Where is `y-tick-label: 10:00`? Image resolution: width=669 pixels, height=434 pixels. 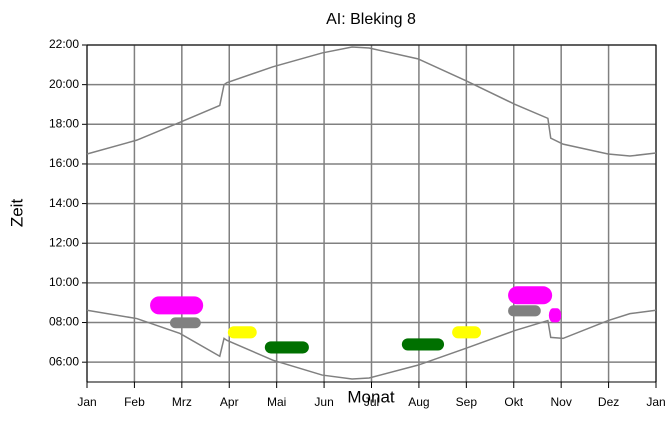 y-tick-label: 10:00 is located at coordinates (64, 282).